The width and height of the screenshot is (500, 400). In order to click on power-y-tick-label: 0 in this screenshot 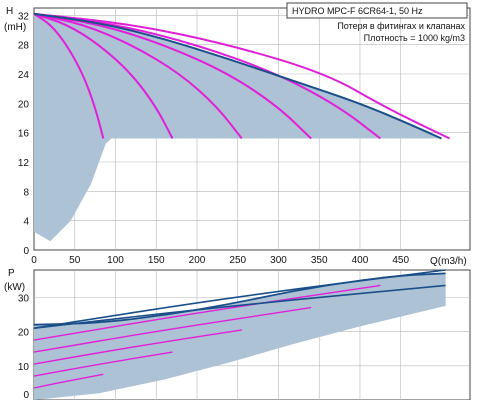, I will do `click(26, 395)`.